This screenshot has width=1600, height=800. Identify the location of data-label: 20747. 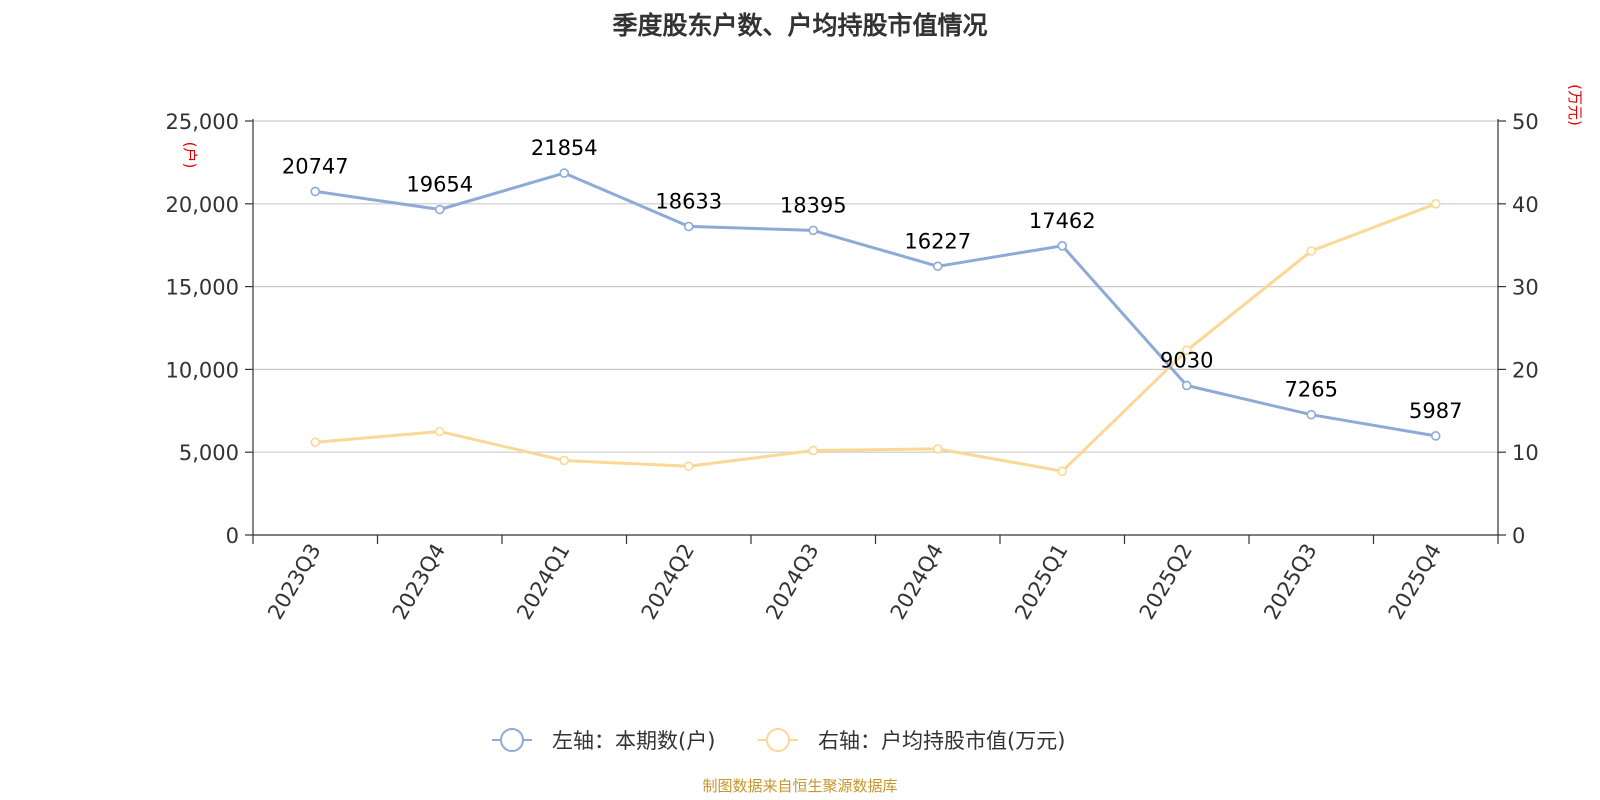
(315, 166).